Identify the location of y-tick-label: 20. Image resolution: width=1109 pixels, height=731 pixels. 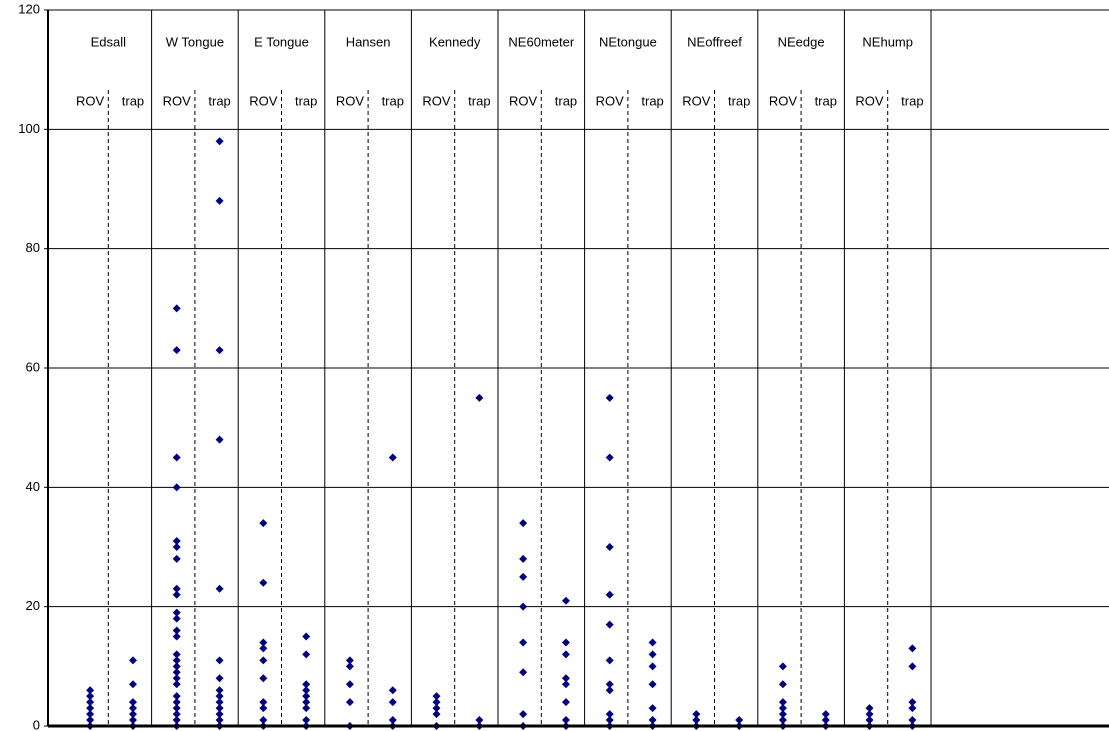
(33, 605).